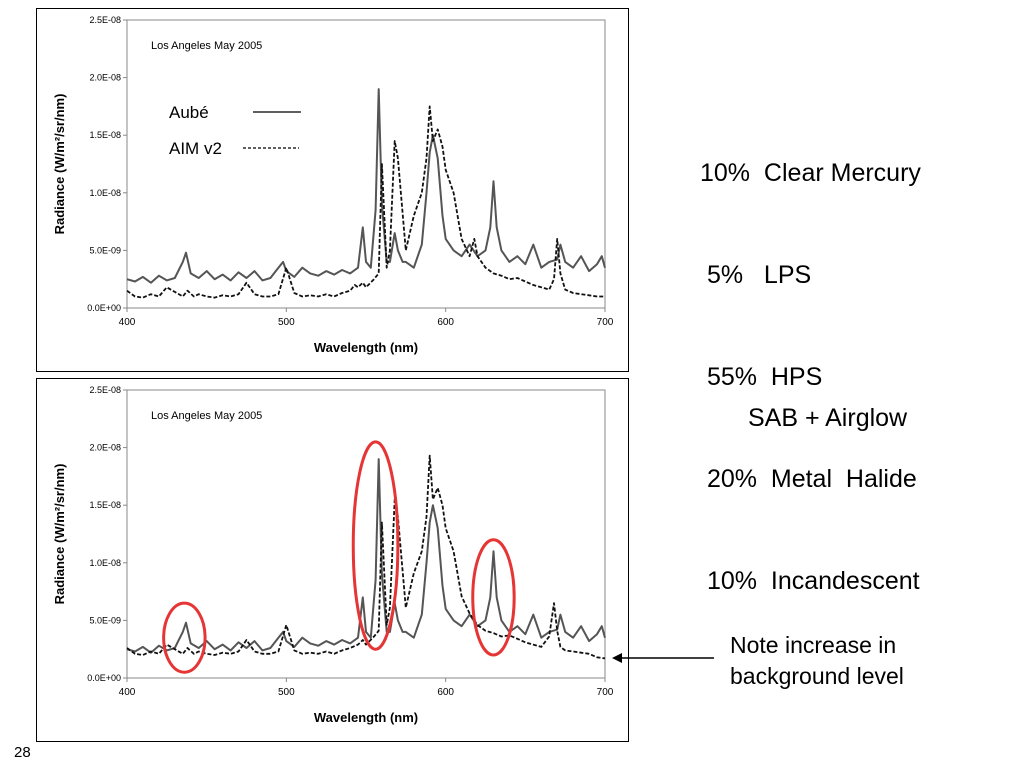 Image resolution: width=1024 pixels, height=768 pixels. Describe the element at coordinates (663, 658) in the screenshot. I see `note-arrow` at that location.